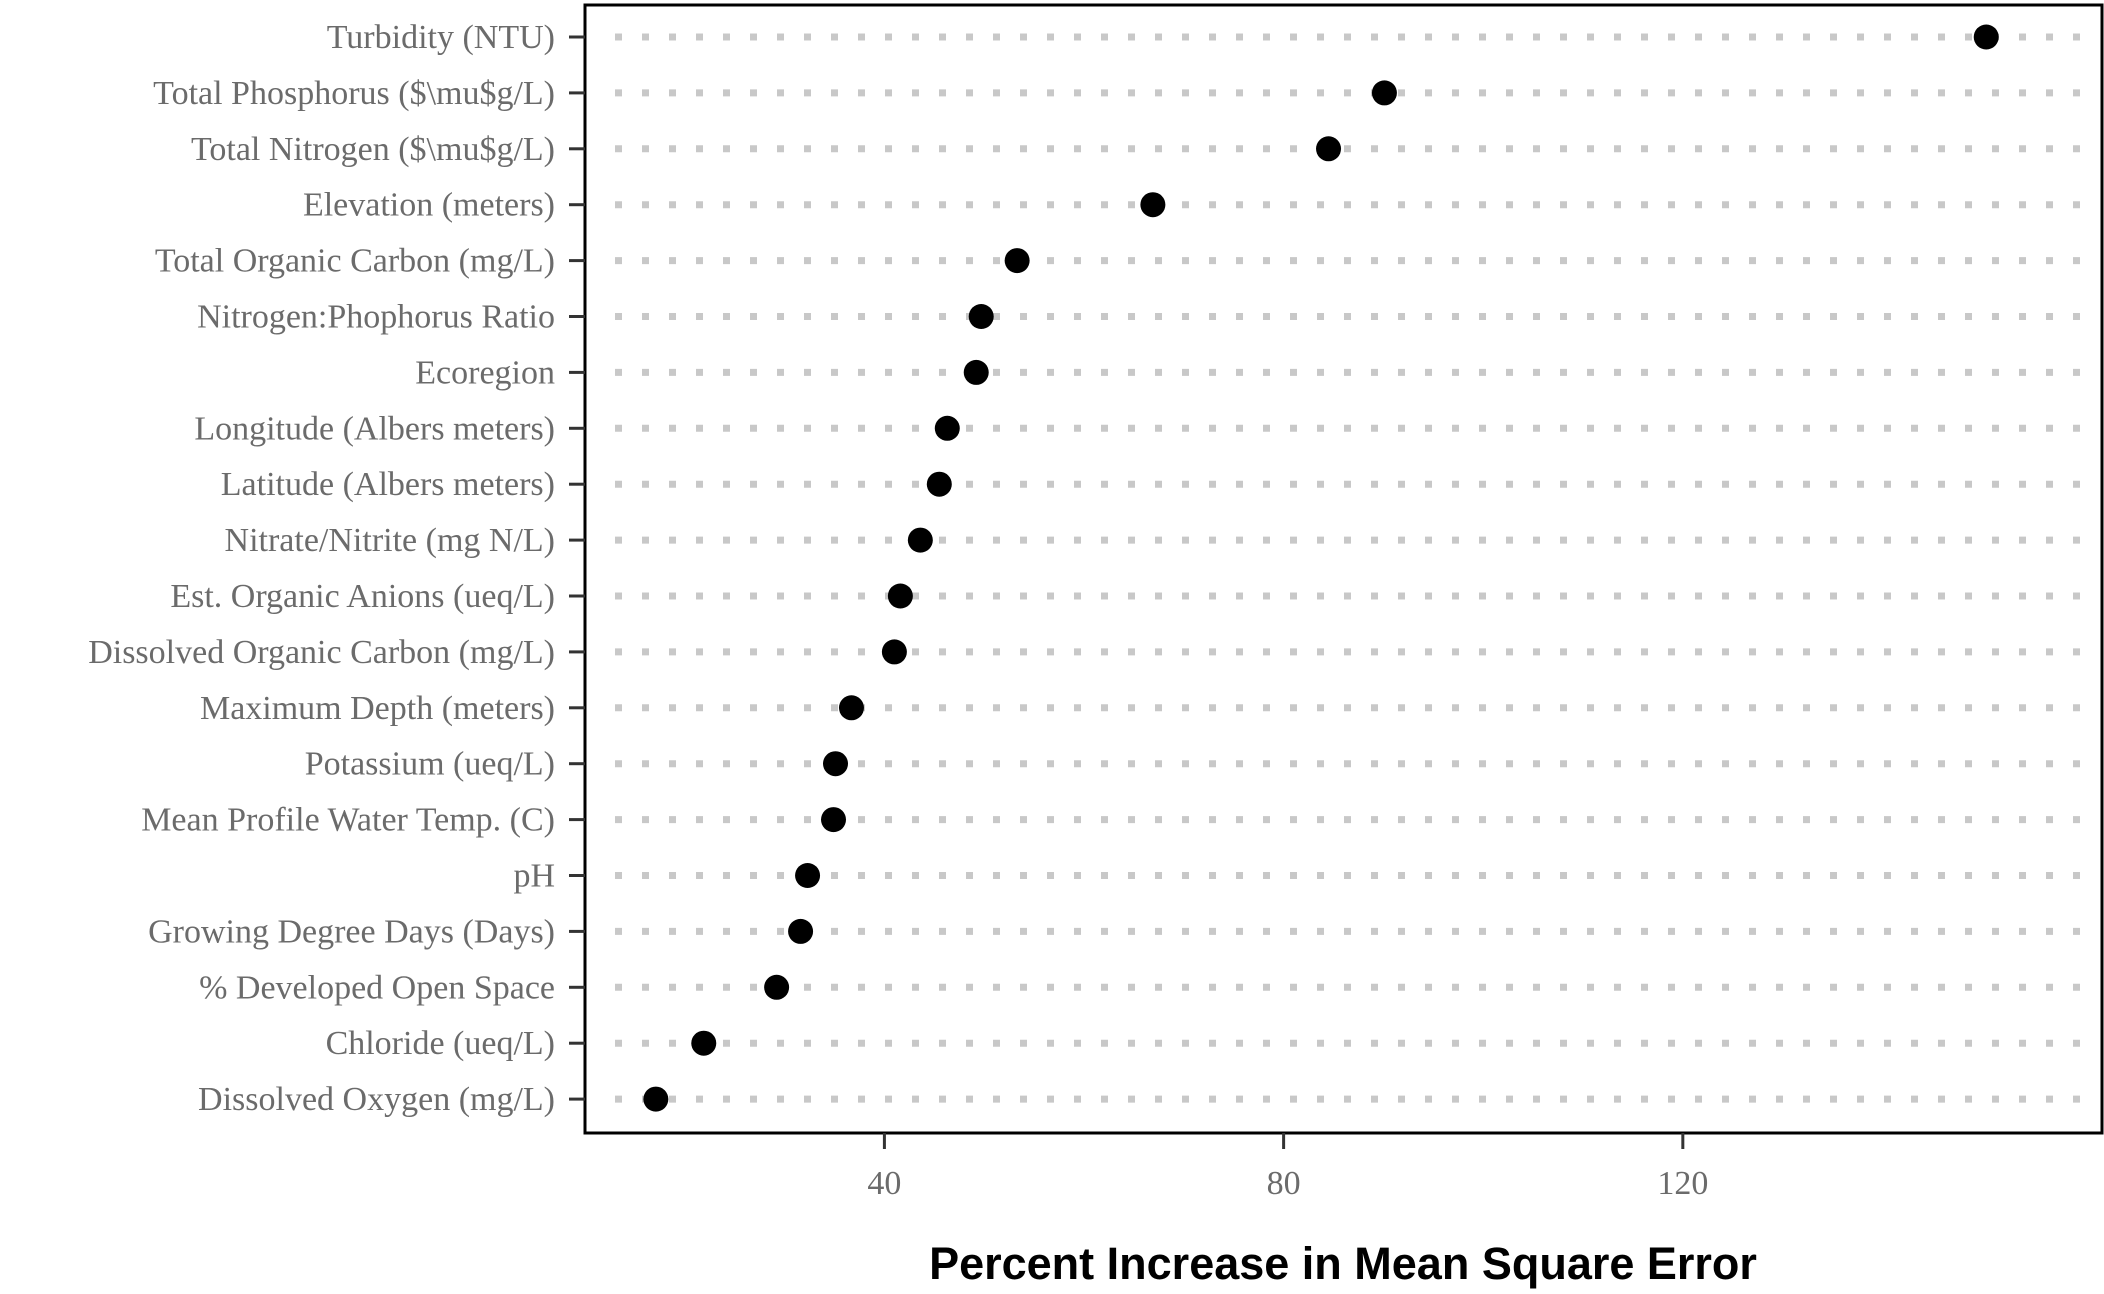 The height and width of the screenshot is (1294, 2104). Describe the element at coordinates (351, 931) in the screenshot. I see `y-tick-label: Growing Degree Days (Days)` at that location.